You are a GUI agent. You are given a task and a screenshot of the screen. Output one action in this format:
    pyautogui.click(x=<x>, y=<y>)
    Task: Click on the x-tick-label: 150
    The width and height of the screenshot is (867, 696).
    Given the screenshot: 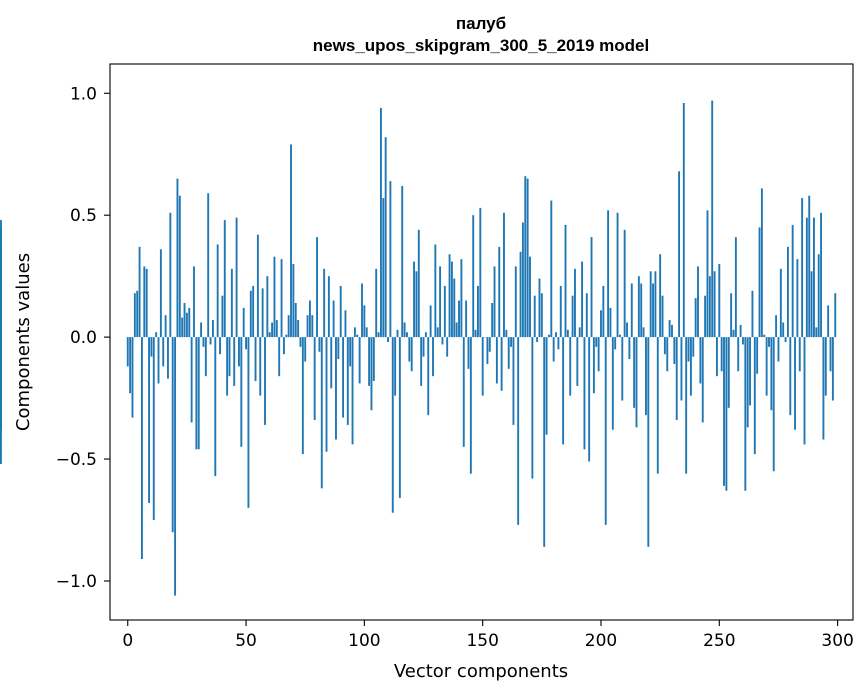 What is the action you would take?
    pyautogui.click(x=482, y=641)
    